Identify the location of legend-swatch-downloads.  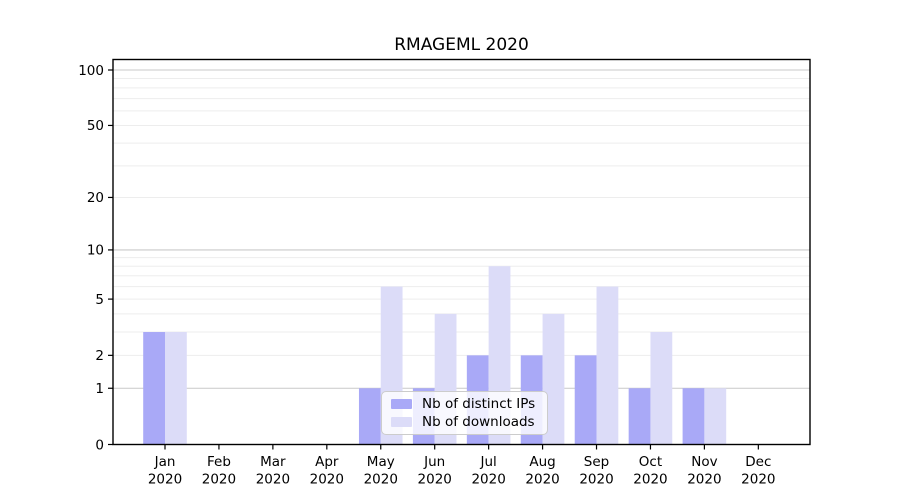
(401, 422).